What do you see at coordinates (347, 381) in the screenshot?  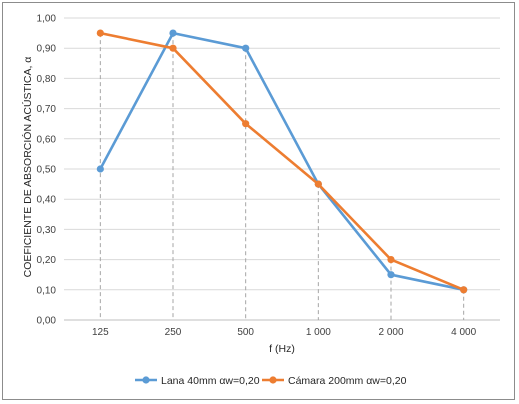 I see `legend-label: Cámara 200mm αw=0,20` at bounding box center [347, 381].